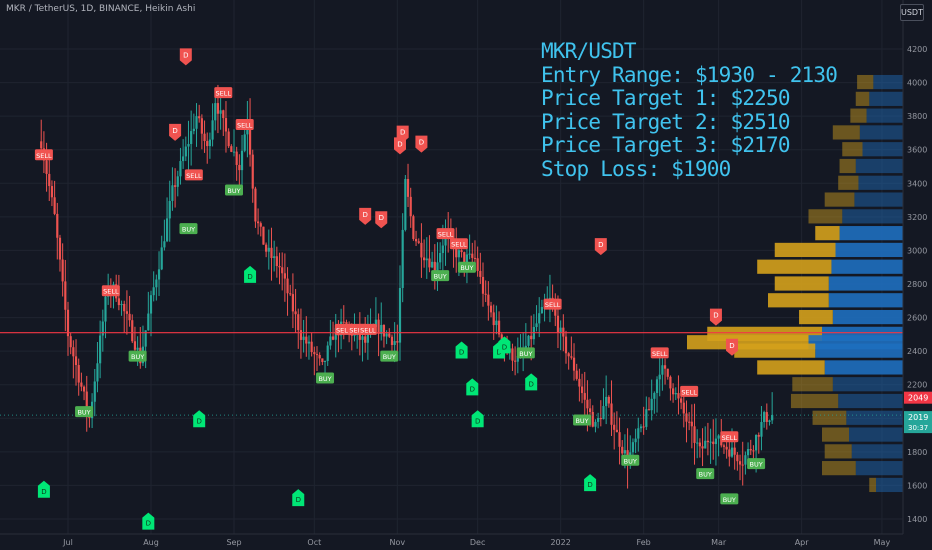 The height and width of the screenshot is (550, 932). I want to click on time-tick-label: Sep, so click(233, 542).